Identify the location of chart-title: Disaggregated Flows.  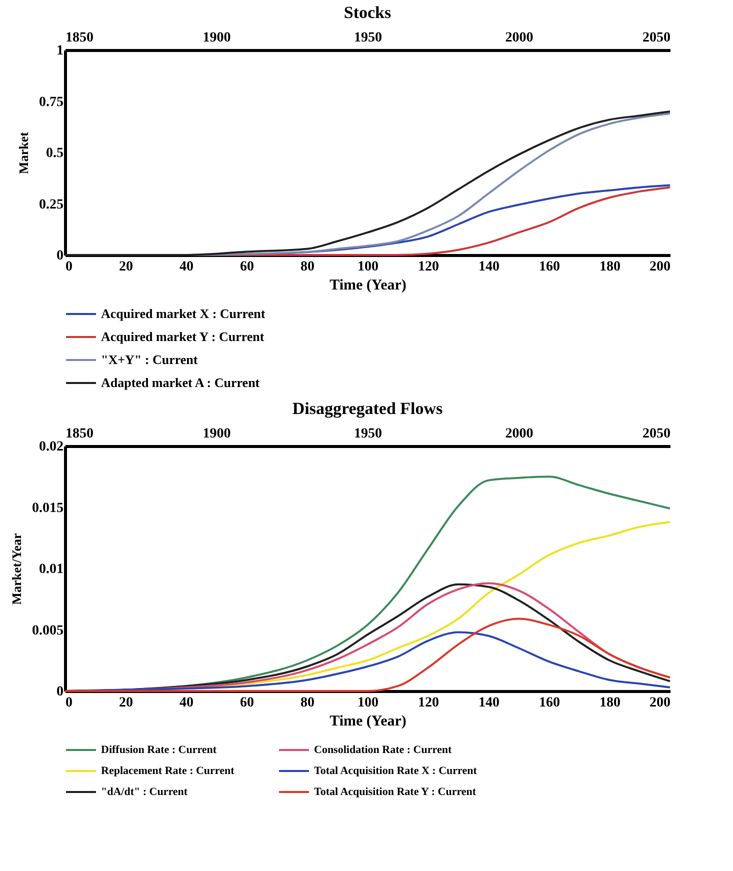
(368, 408).